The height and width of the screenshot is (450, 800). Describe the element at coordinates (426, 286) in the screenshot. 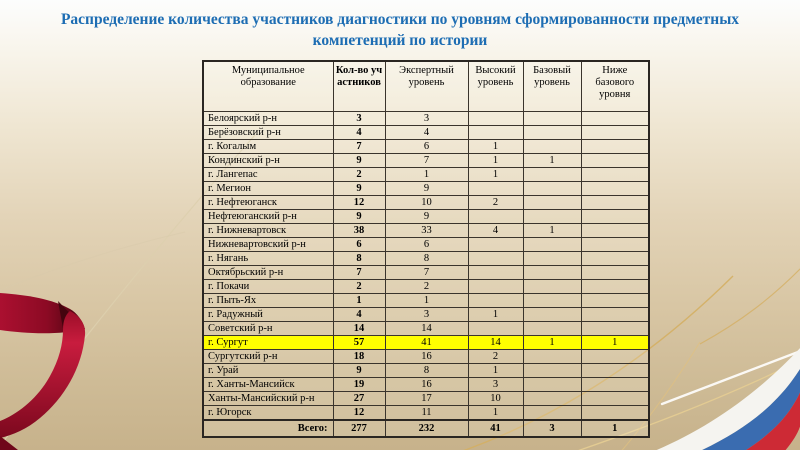

I see `cell-expert-level: 2` at that location.